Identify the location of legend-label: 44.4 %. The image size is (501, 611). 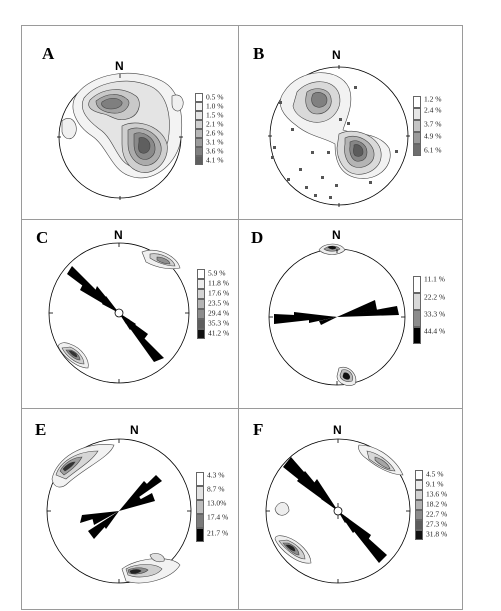
(435, 331).